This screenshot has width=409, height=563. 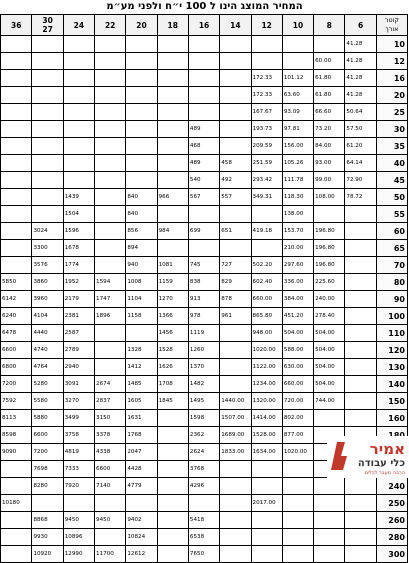 I want to click on price-cell: 894, so click(x=141, y=248).